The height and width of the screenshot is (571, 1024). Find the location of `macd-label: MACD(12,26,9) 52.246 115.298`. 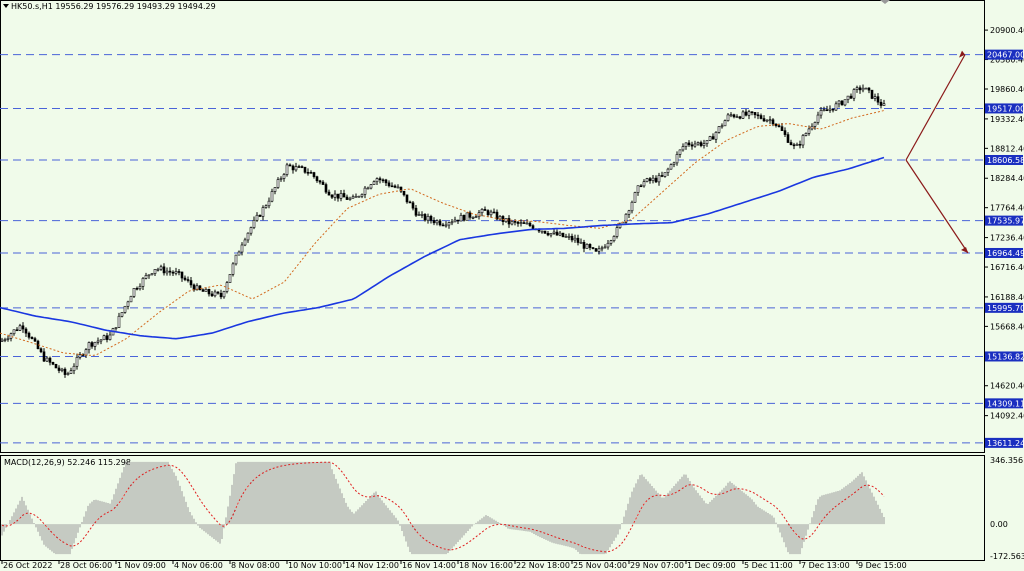

macd-label: MACD(12,26,9) 52.246 115.298 is located at coordinates (67, 462).